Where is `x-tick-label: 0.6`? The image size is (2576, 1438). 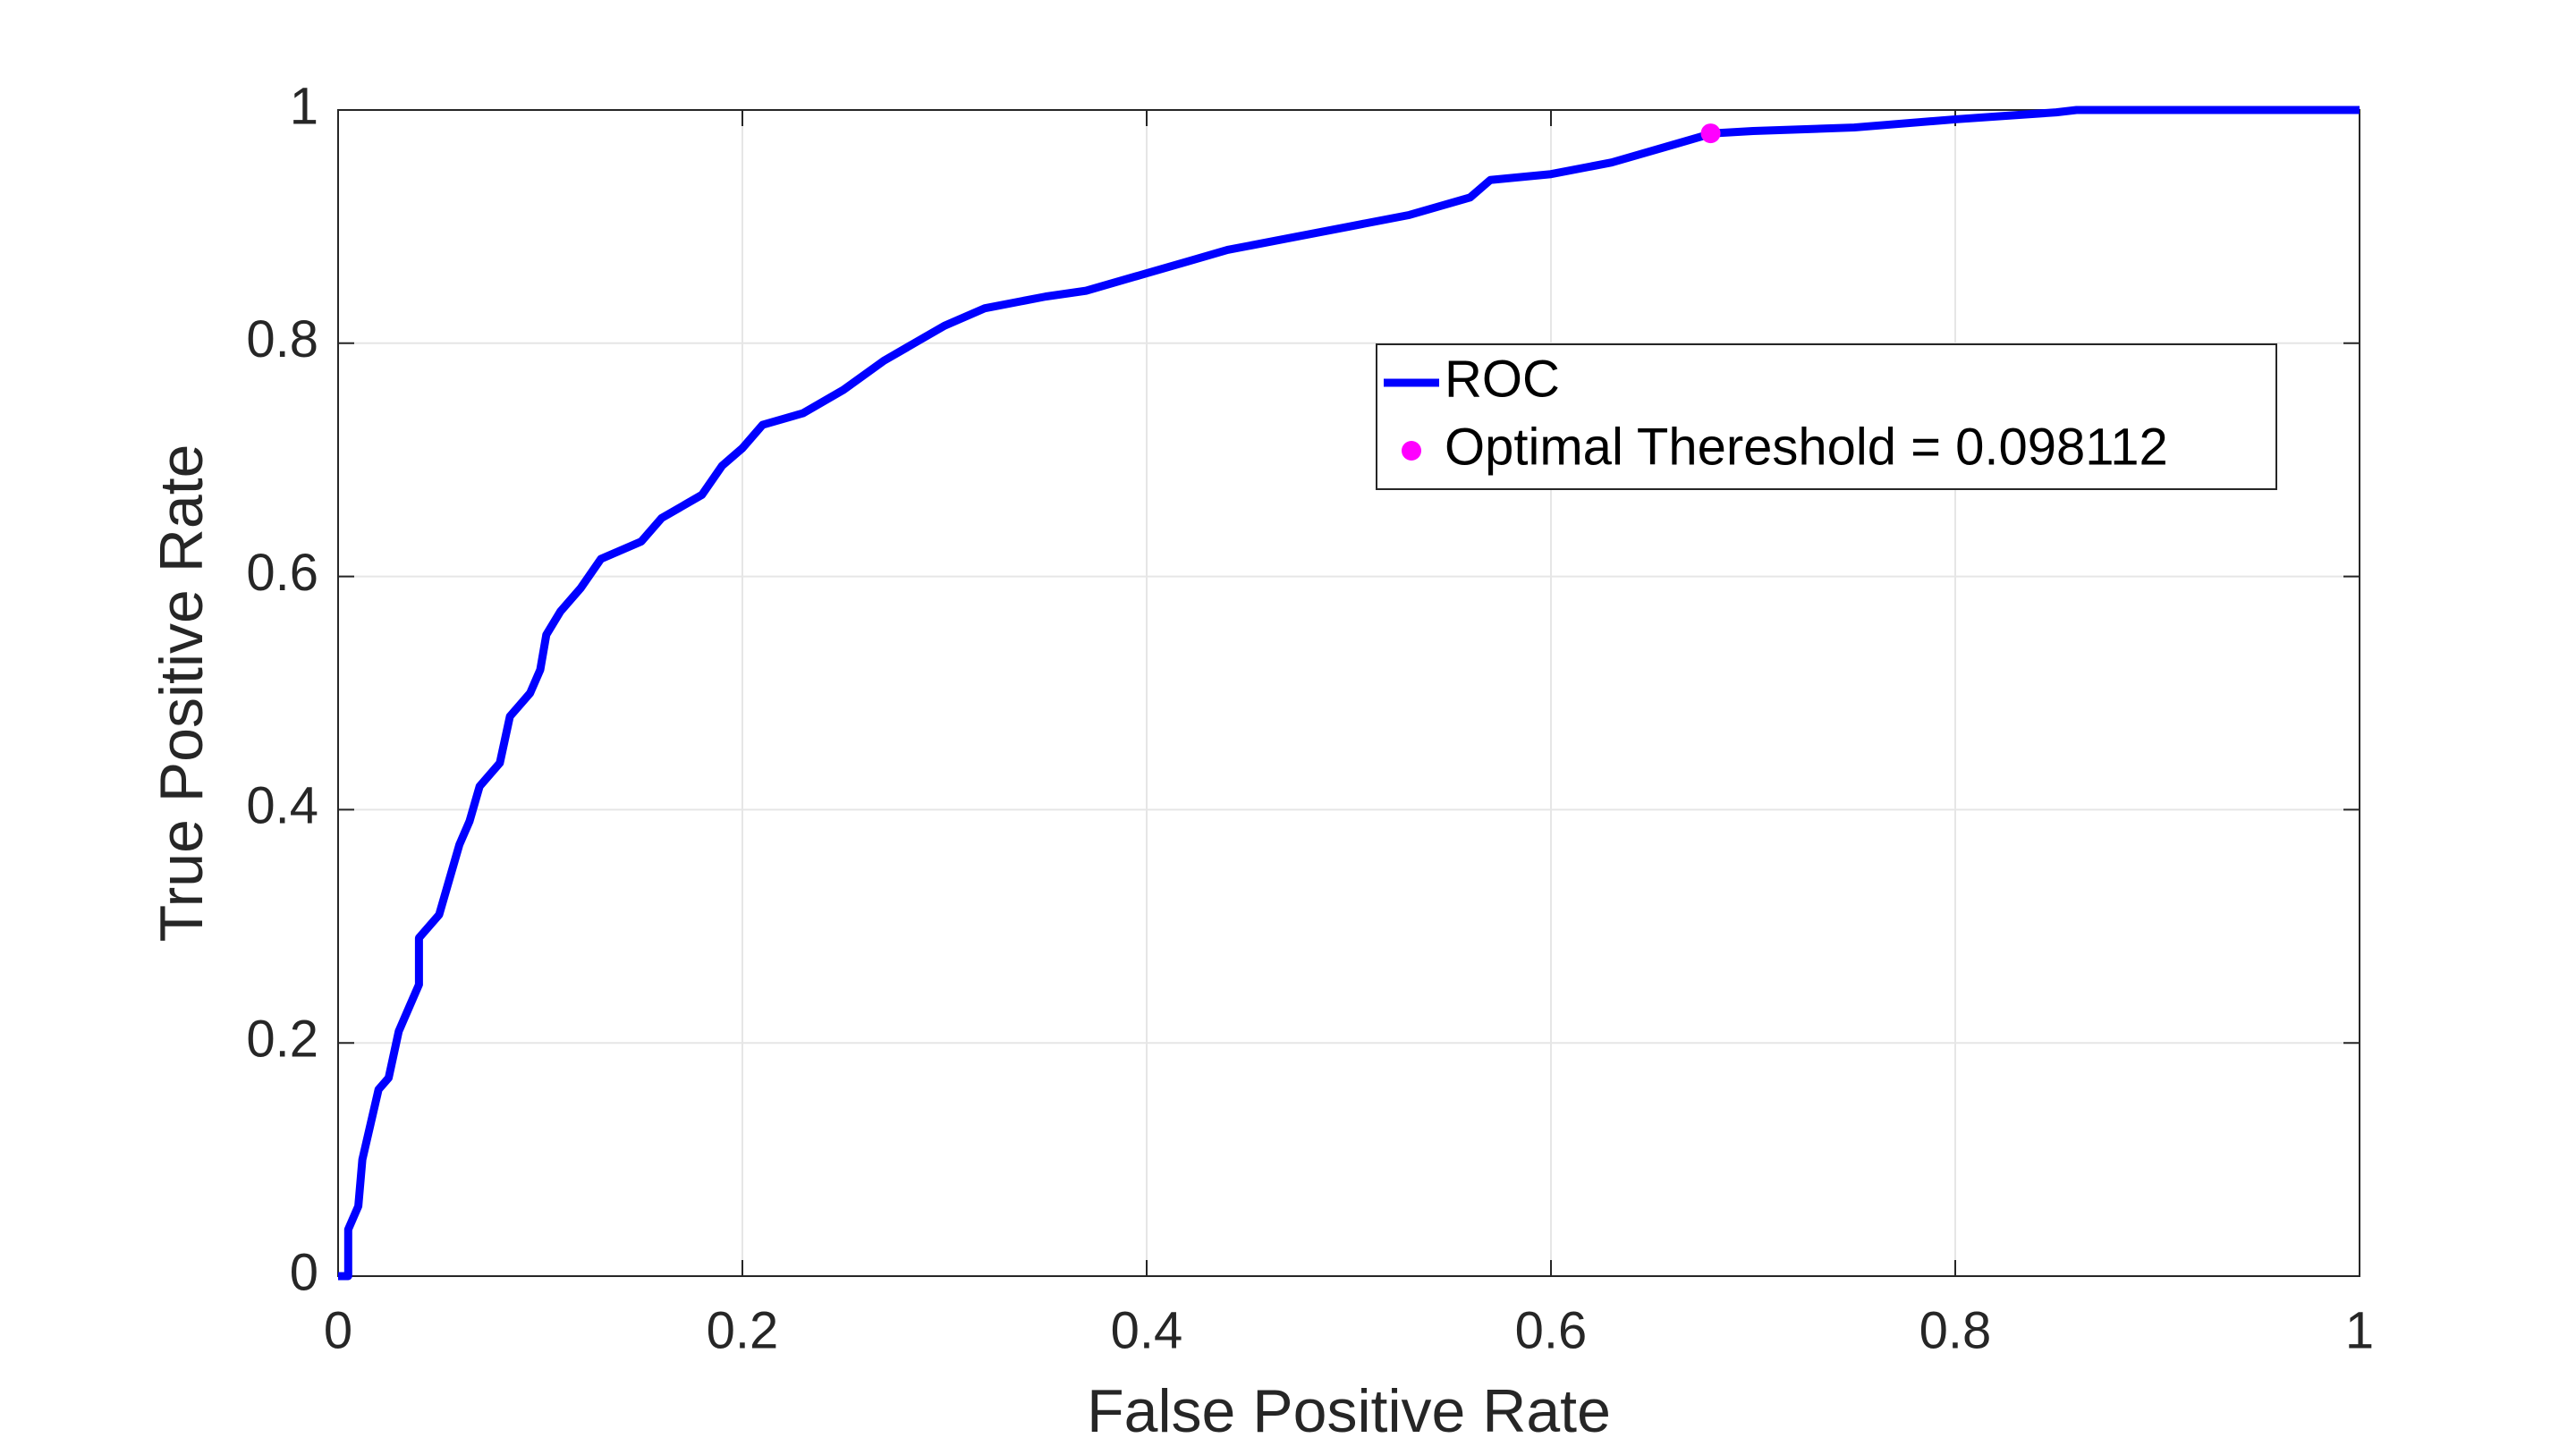 x-tick-label: 0.6 is located at coordinates (1551, 1330).